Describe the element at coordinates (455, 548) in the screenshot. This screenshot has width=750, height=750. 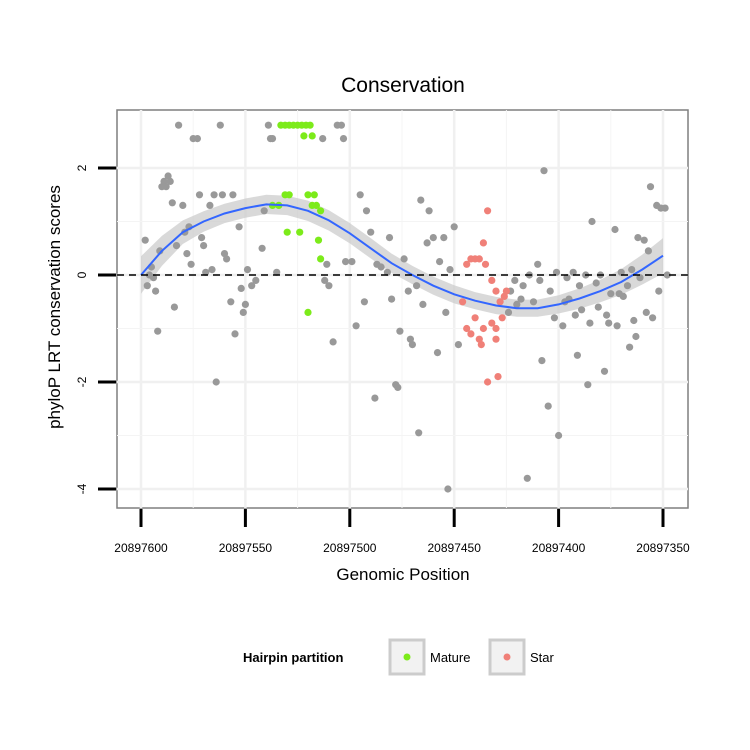
I see `x-tick-label: 20897450` at that location.